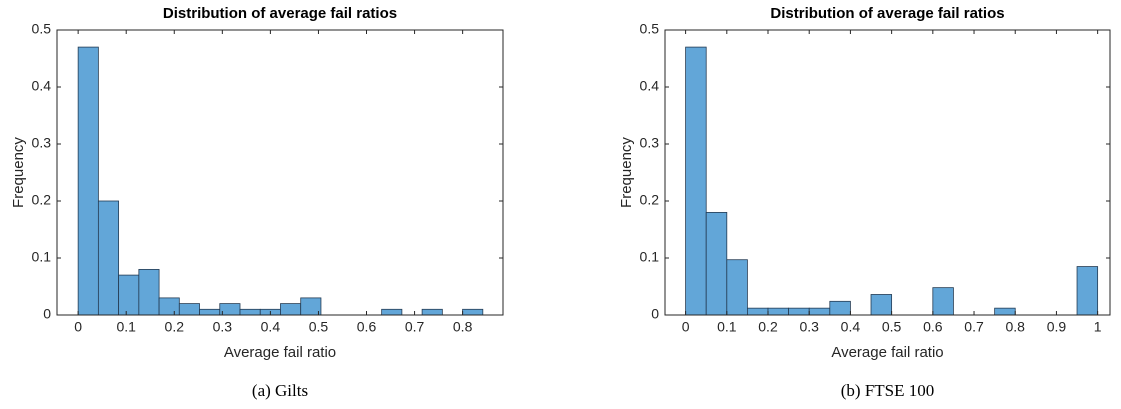 This screenshot has height=409, width=1121. What do you see at coordinates (1057, 327) in the screenshot?
I see `x-tick-label: 0.9` at bounding box center [1057, 327].